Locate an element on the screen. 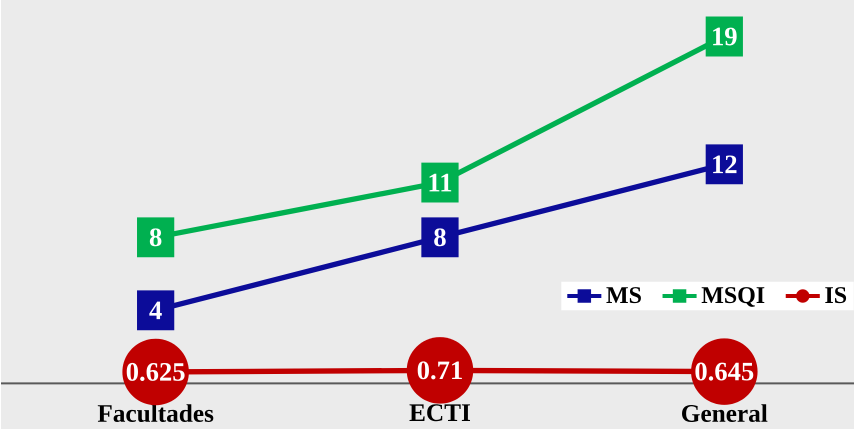 The image size is (855, 429). data-label: 11 is located at coordinates (441, 183).